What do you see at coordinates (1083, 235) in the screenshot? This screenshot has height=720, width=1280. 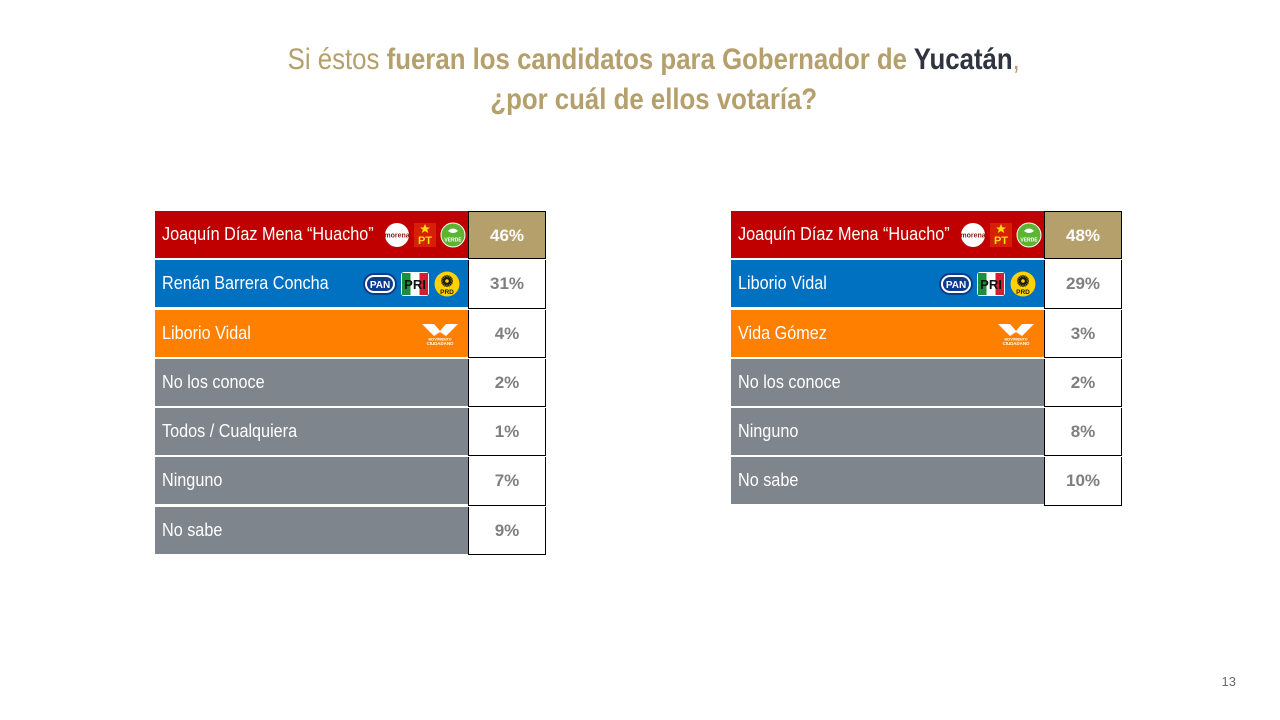 I see `row-value: 48%` at bounding box center [1083, 235].